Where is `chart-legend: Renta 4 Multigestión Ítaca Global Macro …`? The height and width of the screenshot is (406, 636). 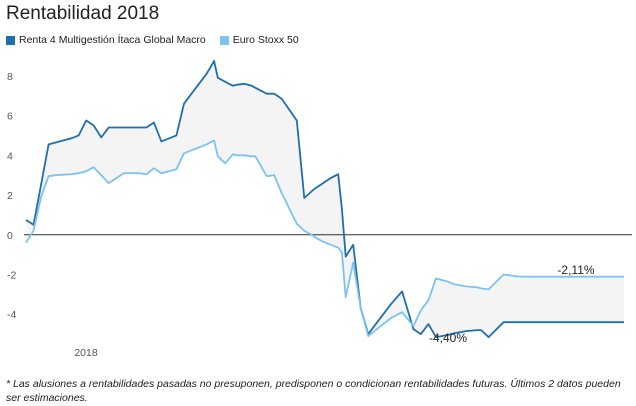
chart-legend: Renta 4 Multigestión Ítaca Global Macro … is located at coordinates (159, 40).